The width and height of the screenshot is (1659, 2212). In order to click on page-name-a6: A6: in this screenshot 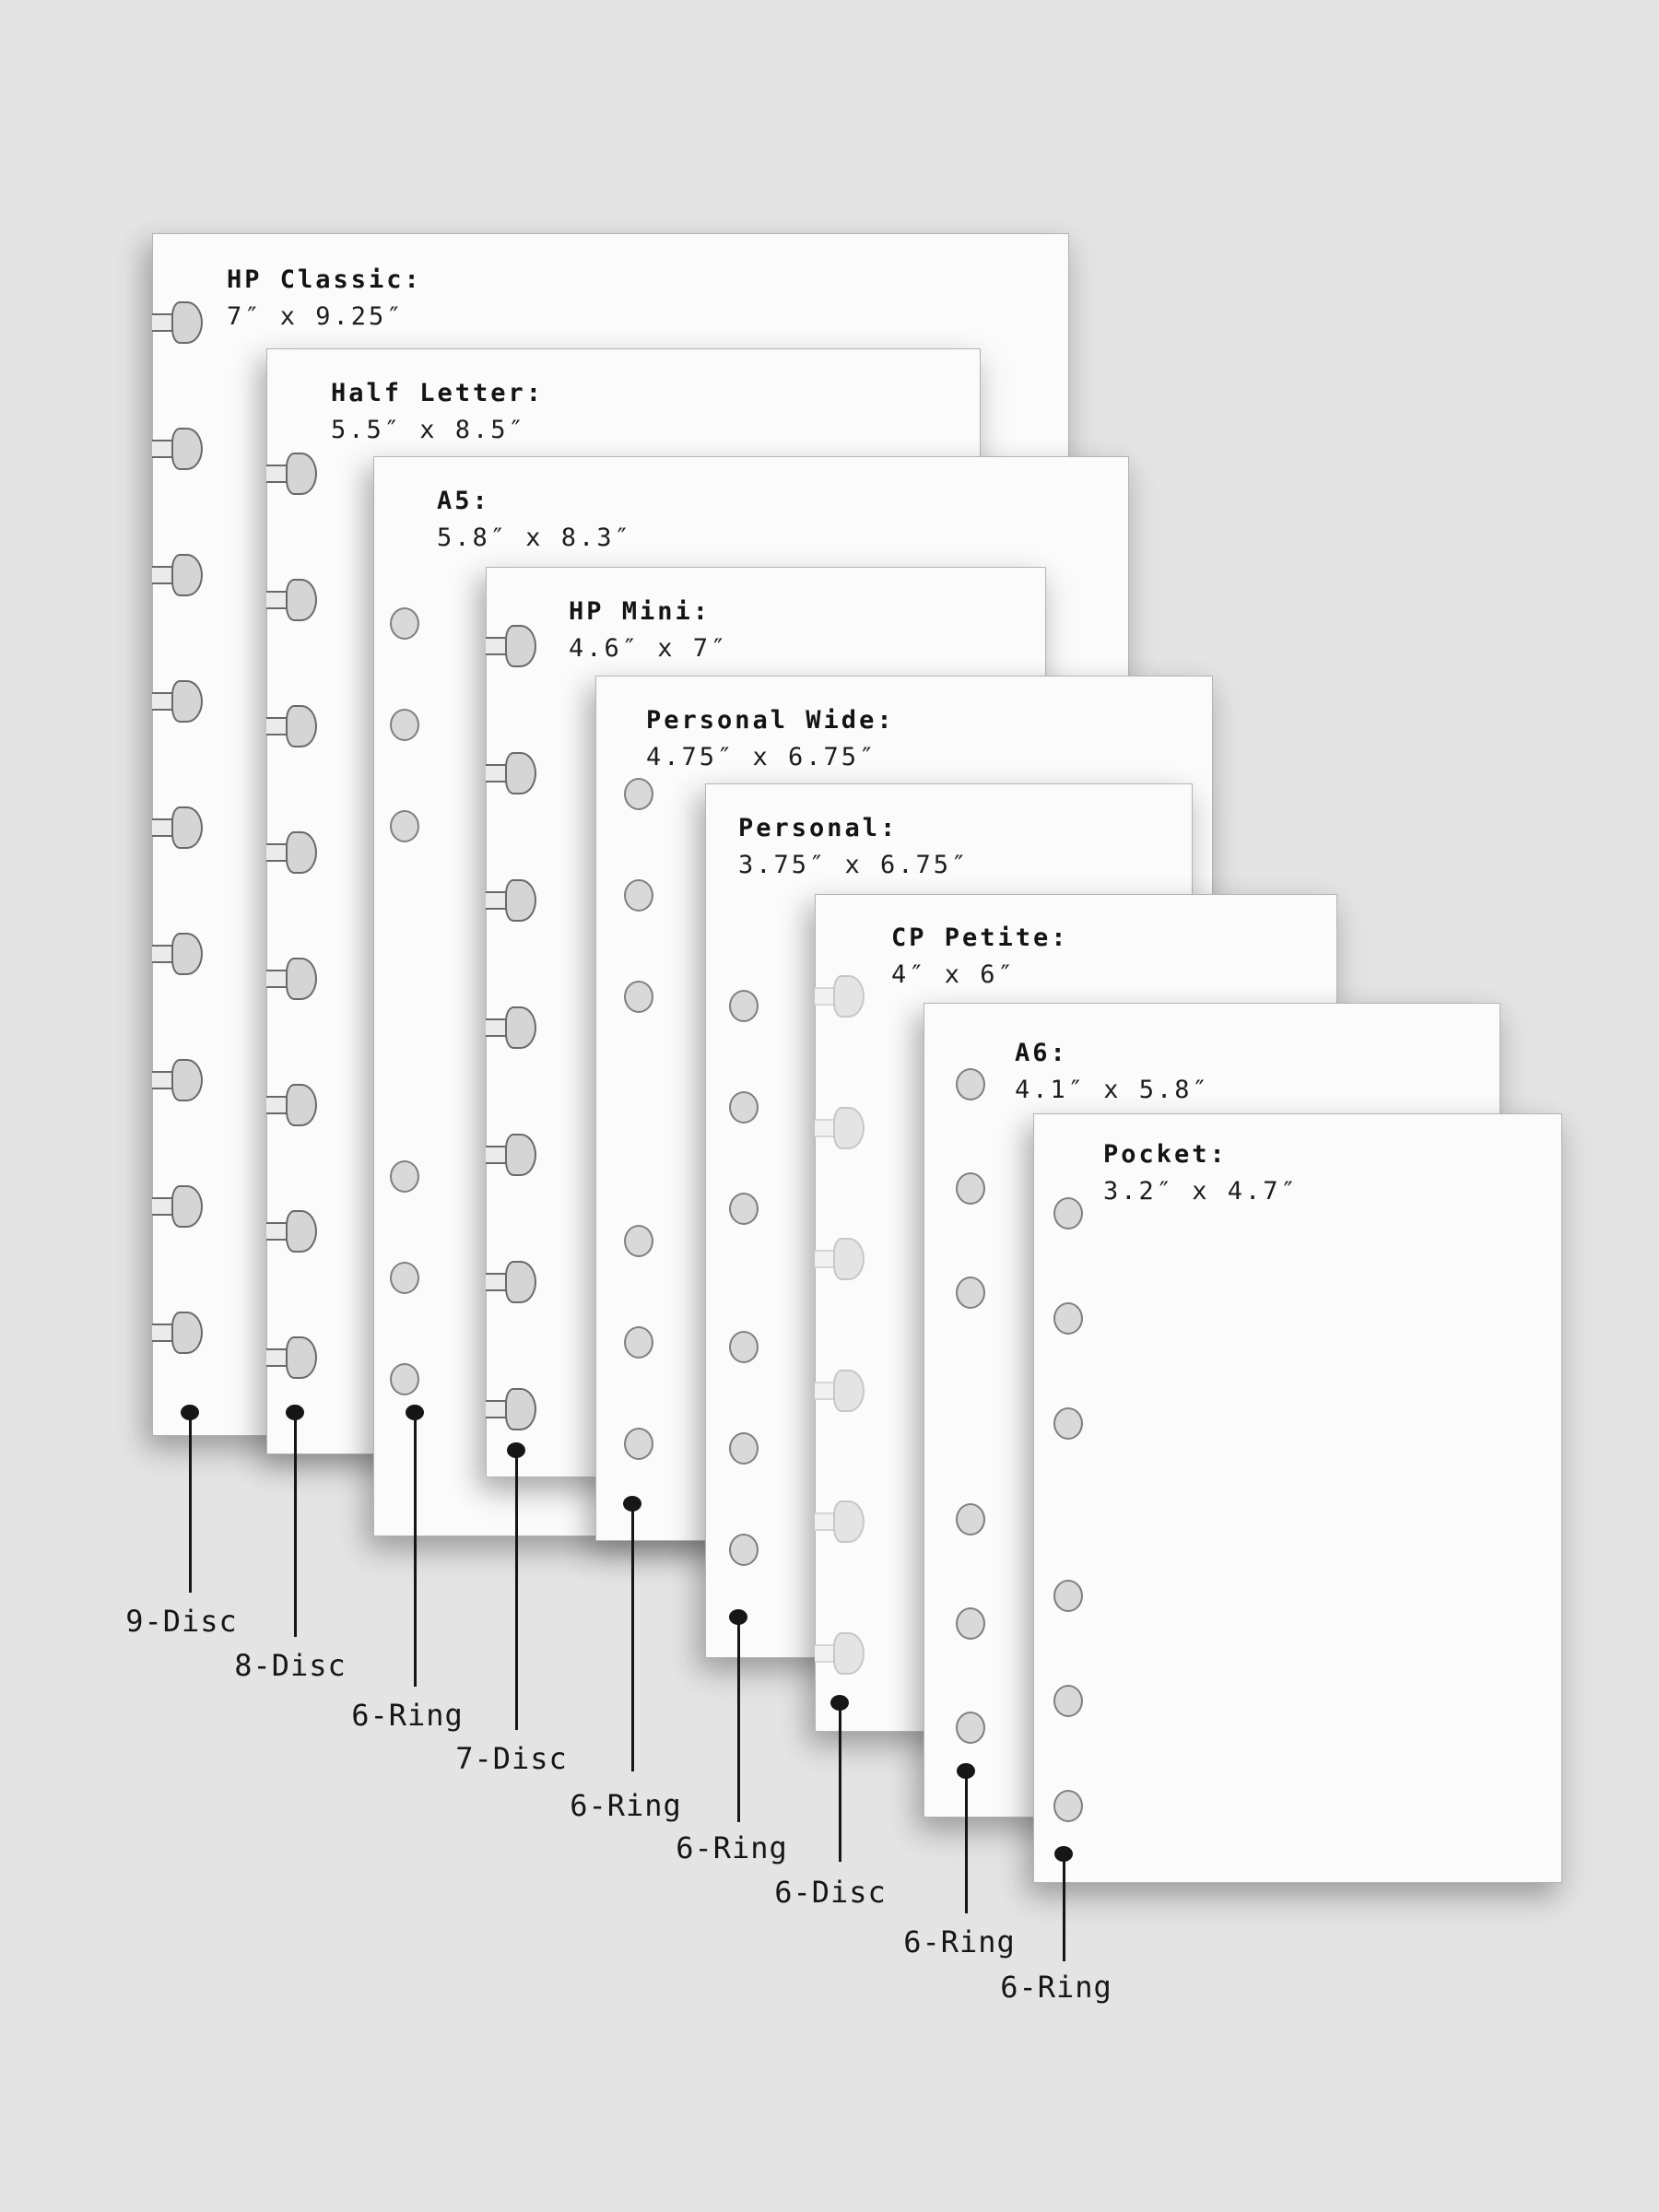, I will do `click(1041, 1053)`.